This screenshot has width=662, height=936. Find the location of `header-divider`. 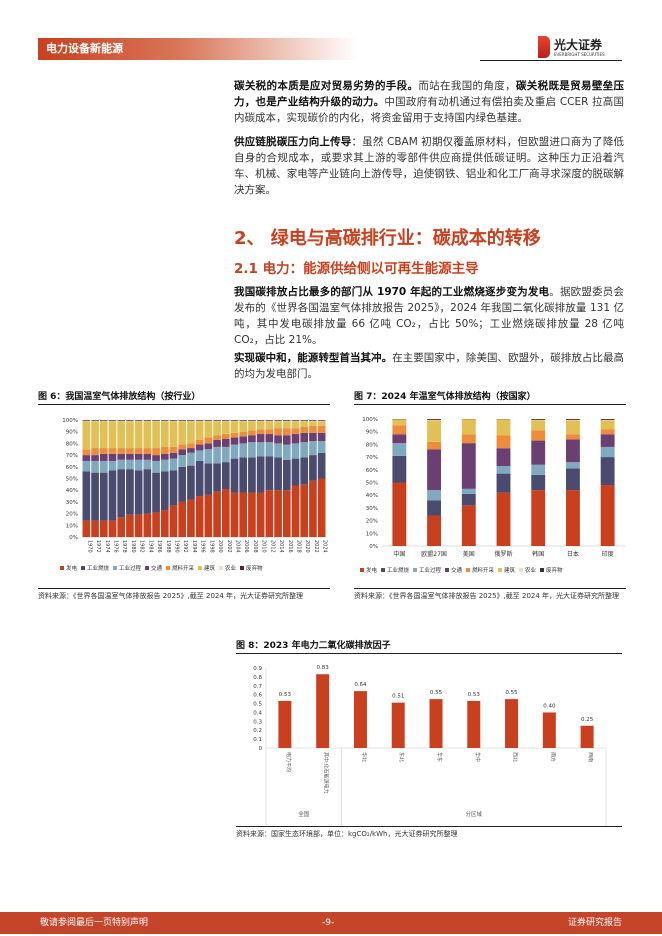

header-divider is located at coordinates (551, 60).